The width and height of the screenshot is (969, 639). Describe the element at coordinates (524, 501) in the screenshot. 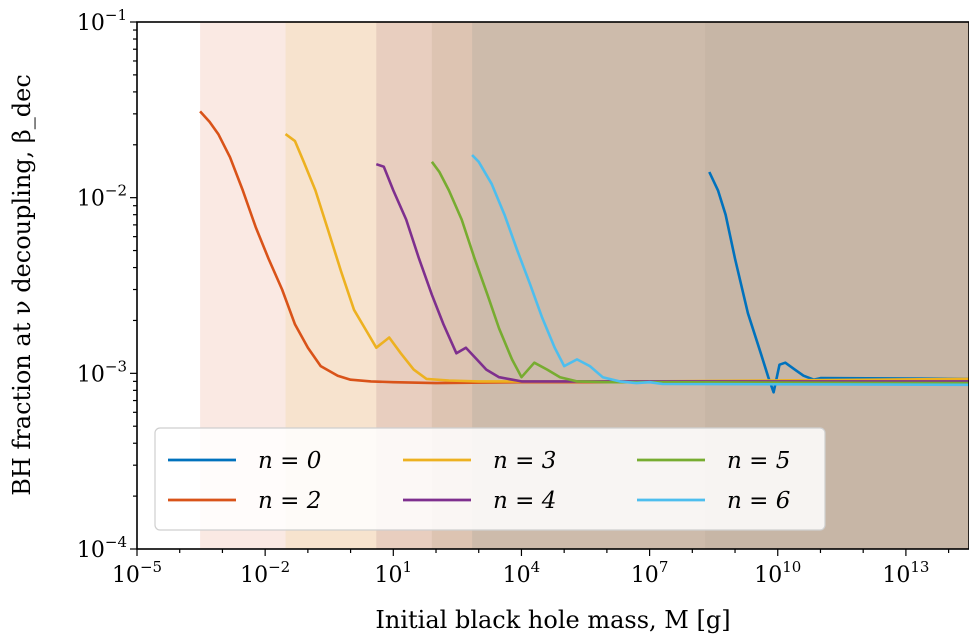

I see `legend-label: n = 4` at that location.